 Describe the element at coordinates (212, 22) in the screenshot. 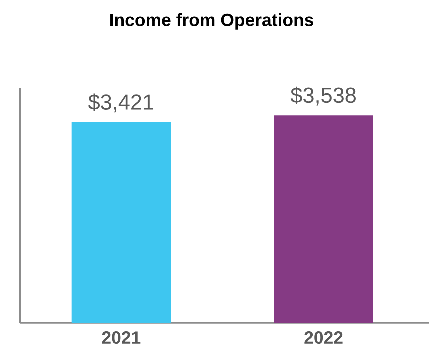

I see `chart-title: Income from Operations` at that location.